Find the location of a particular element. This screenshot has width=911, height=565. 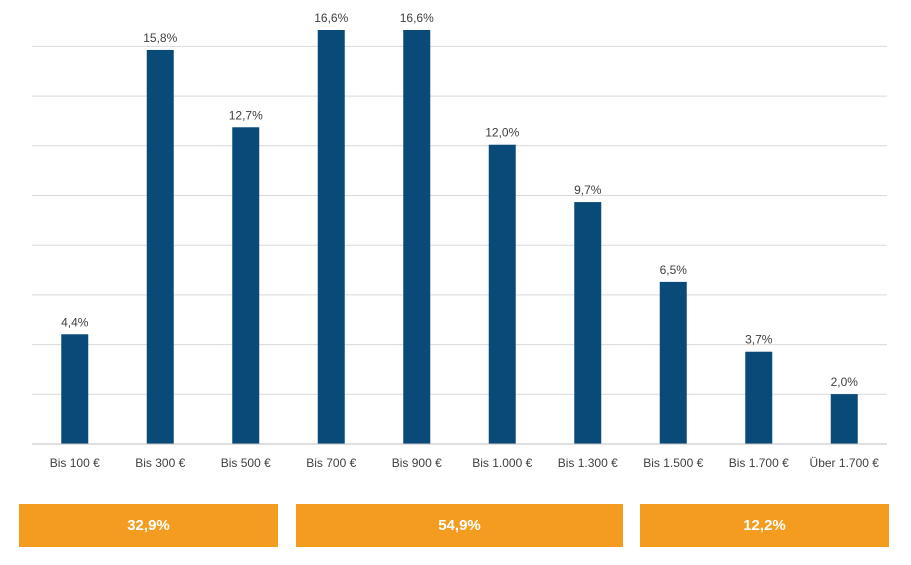

x-tick-label: Bis 1.500 € is located at coordinates (673, 463).